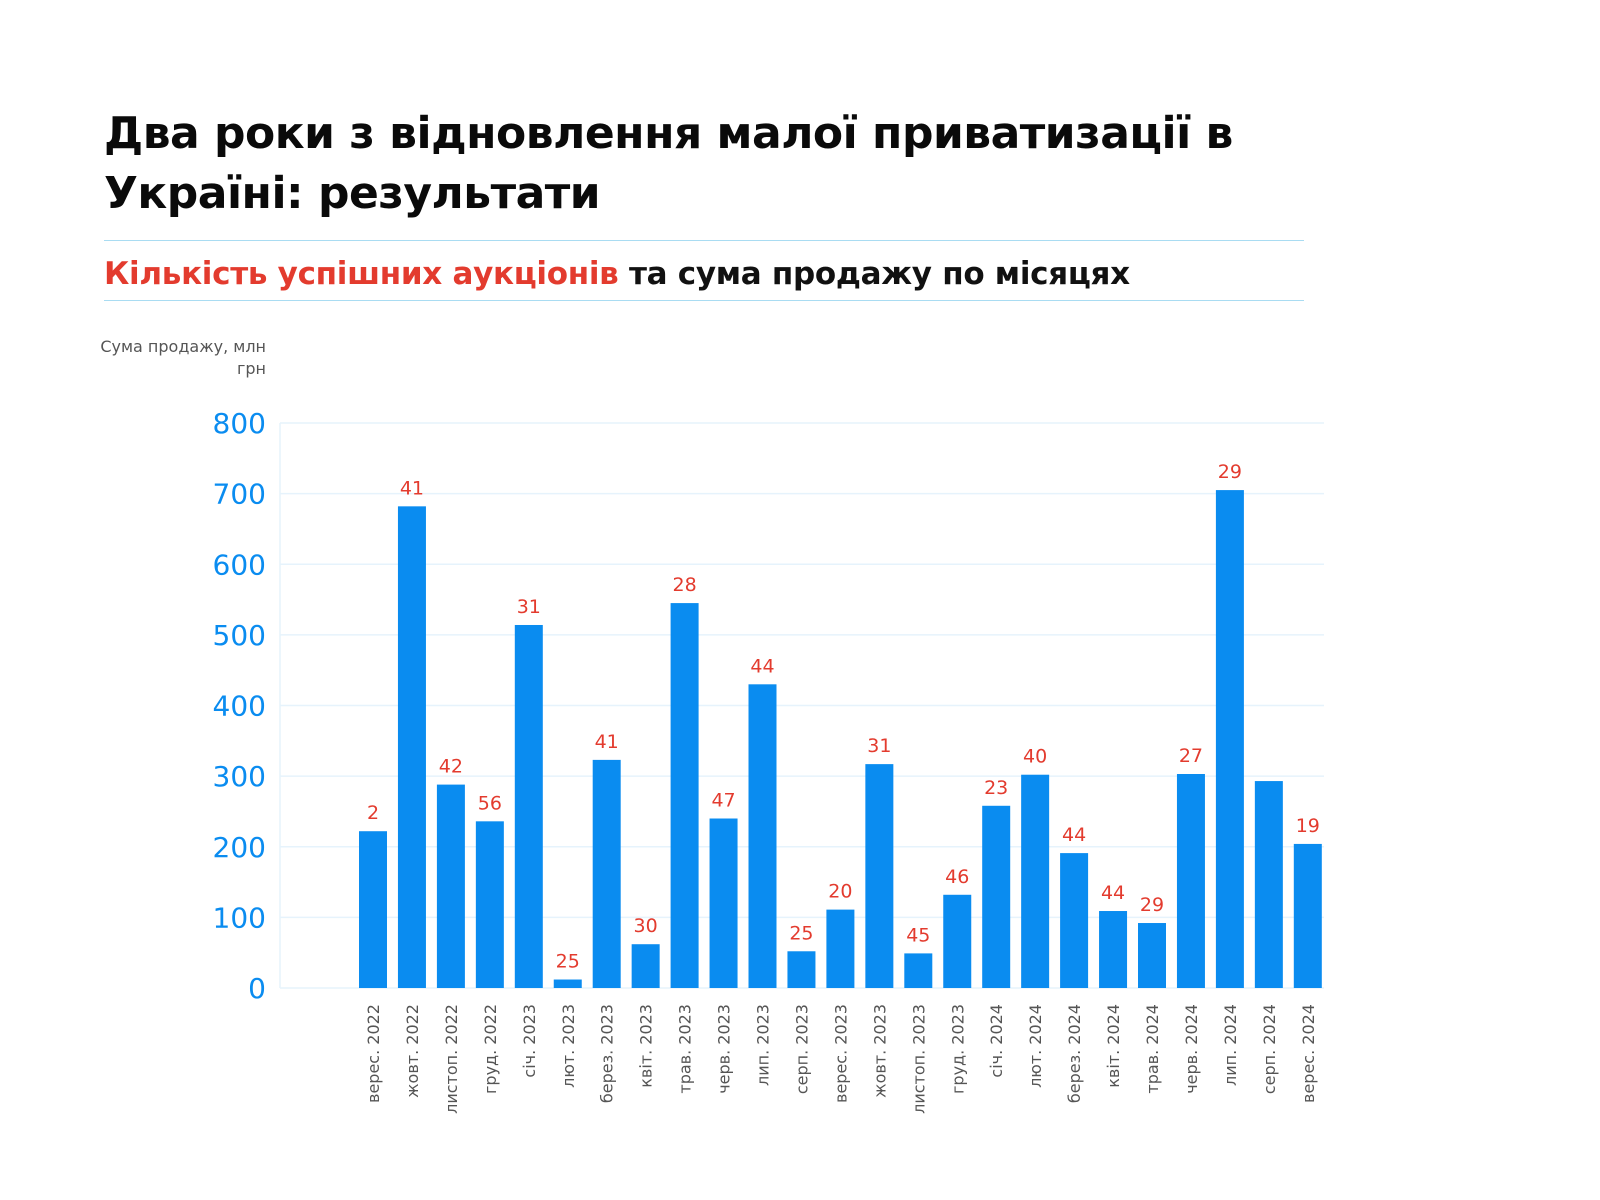  What do you see at coordinates (1191, 756) in the screenshot?
I see `auction-count-label: 27` at bounding box center [1191, 756].